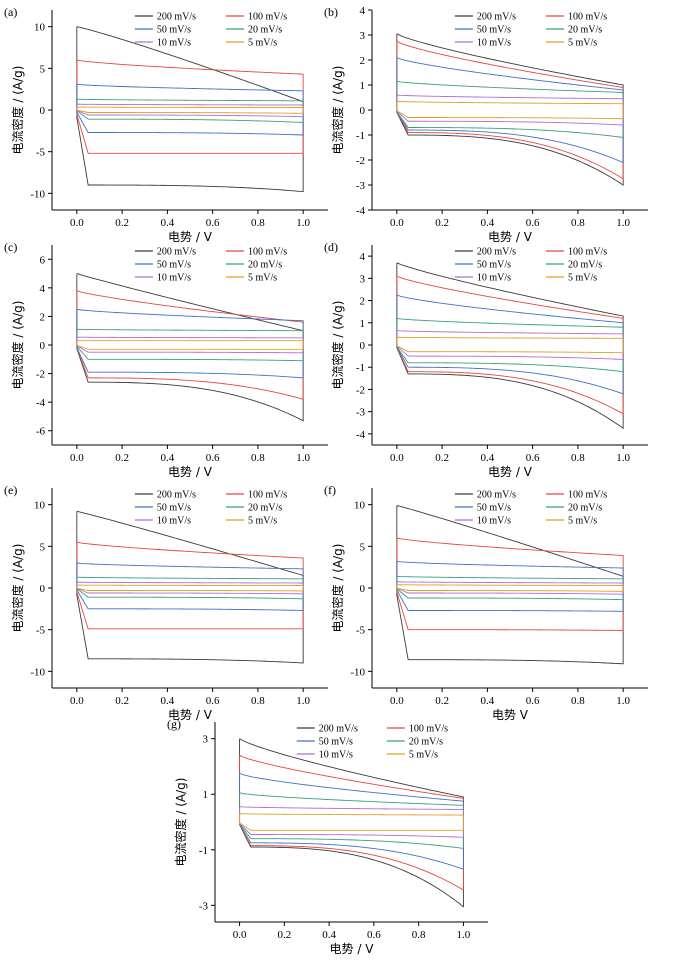 This screenshot has width=675, height=961. What do you see at coordinates (43, 589) in the screenshot?
I see `y-tick-label: 0` at bounding box center [43, 589].